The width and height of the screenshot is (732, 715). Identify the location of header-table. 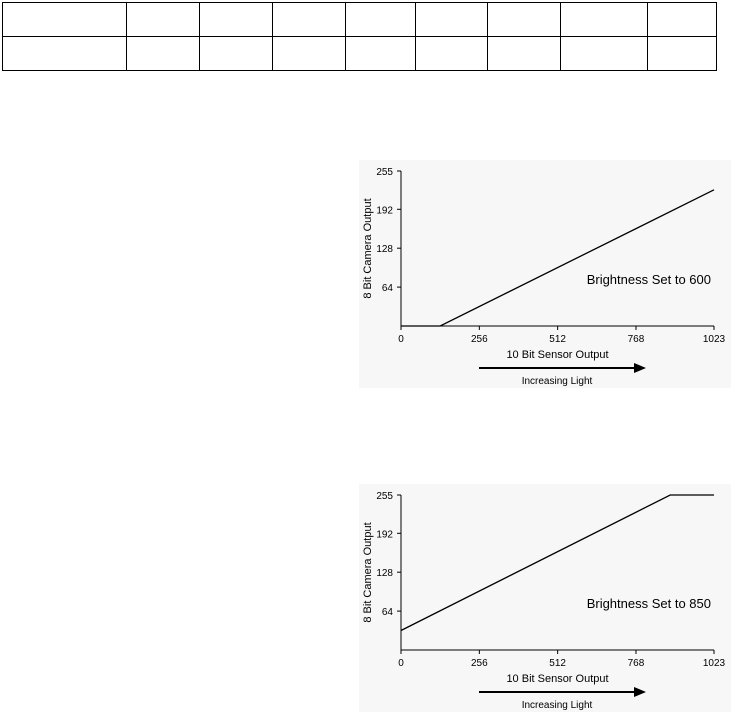
(359, 36).